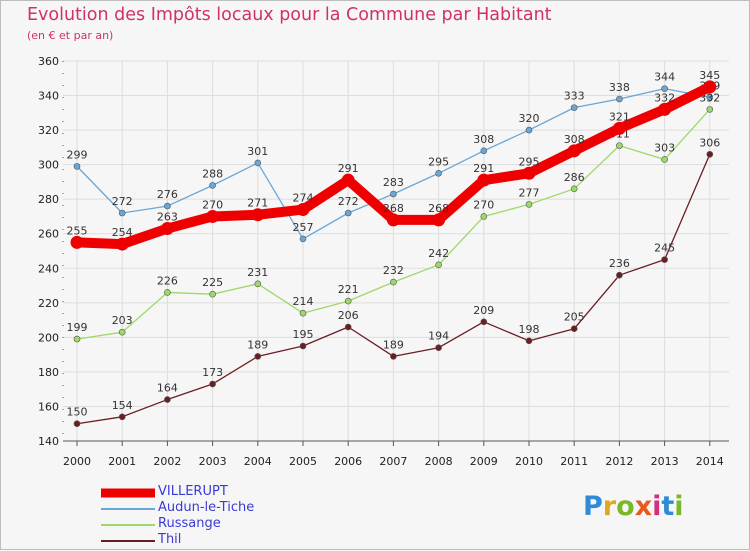  Describe the element at coordinates (48, 96) in the screenshot. I see `y-tick-label: 340` at that location.